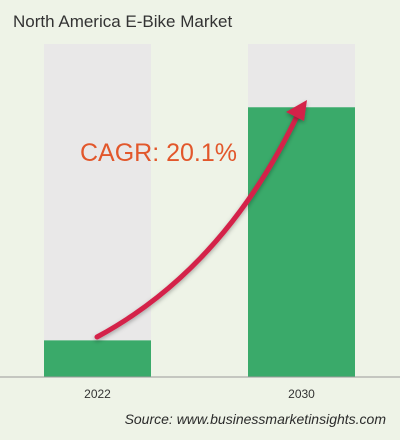 Image resolution: width=400 pixels, height=440 pixels. I want to click on arrow-head, so click(296, 110).